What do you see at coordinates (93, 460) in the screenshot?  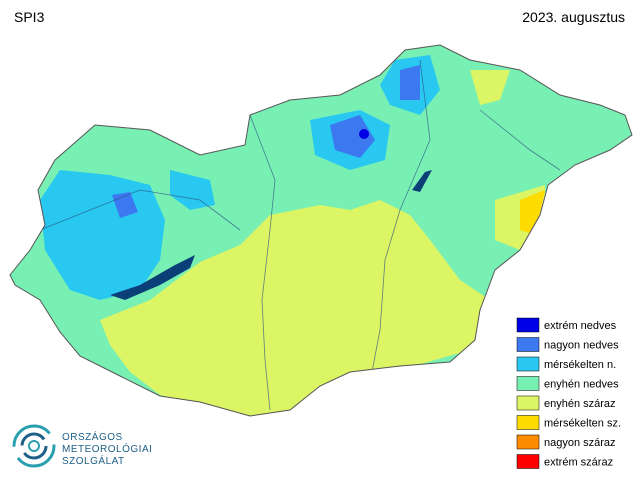 I see `logo-text: SZOLGÁLAT` at bounding box center [93, 460].